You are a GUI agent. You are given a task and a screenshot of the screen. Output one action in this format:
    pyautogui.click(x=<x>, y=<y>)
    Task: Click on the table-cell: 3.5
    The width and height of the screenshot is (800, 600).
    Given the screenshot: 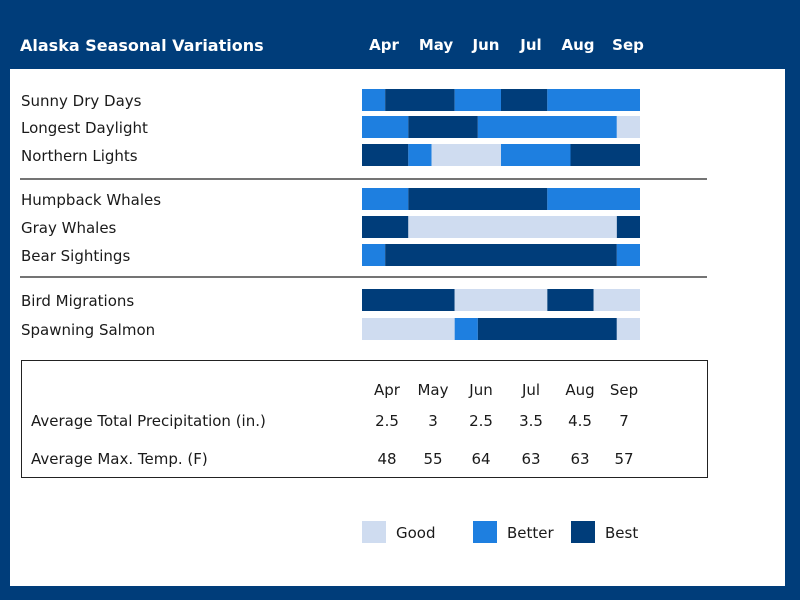 What is the action you would take?
    pyautogui.click(x=531, y=421)
    